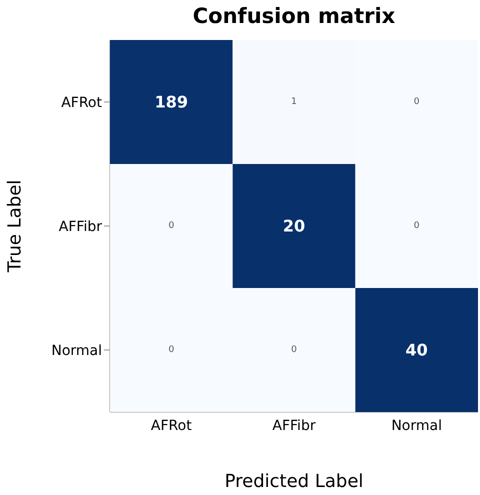  Describe the element at coordinates (416, 426) in the screenshot. I see `x-tick-label: Normal` at that location.